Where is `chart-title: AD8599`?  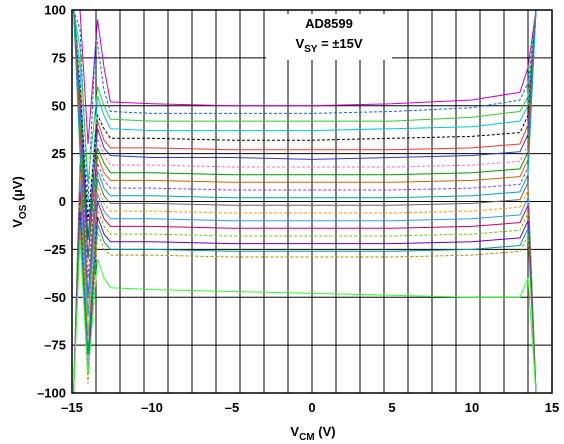 chart-title: AD8599 is located at coordinates (329, 23).